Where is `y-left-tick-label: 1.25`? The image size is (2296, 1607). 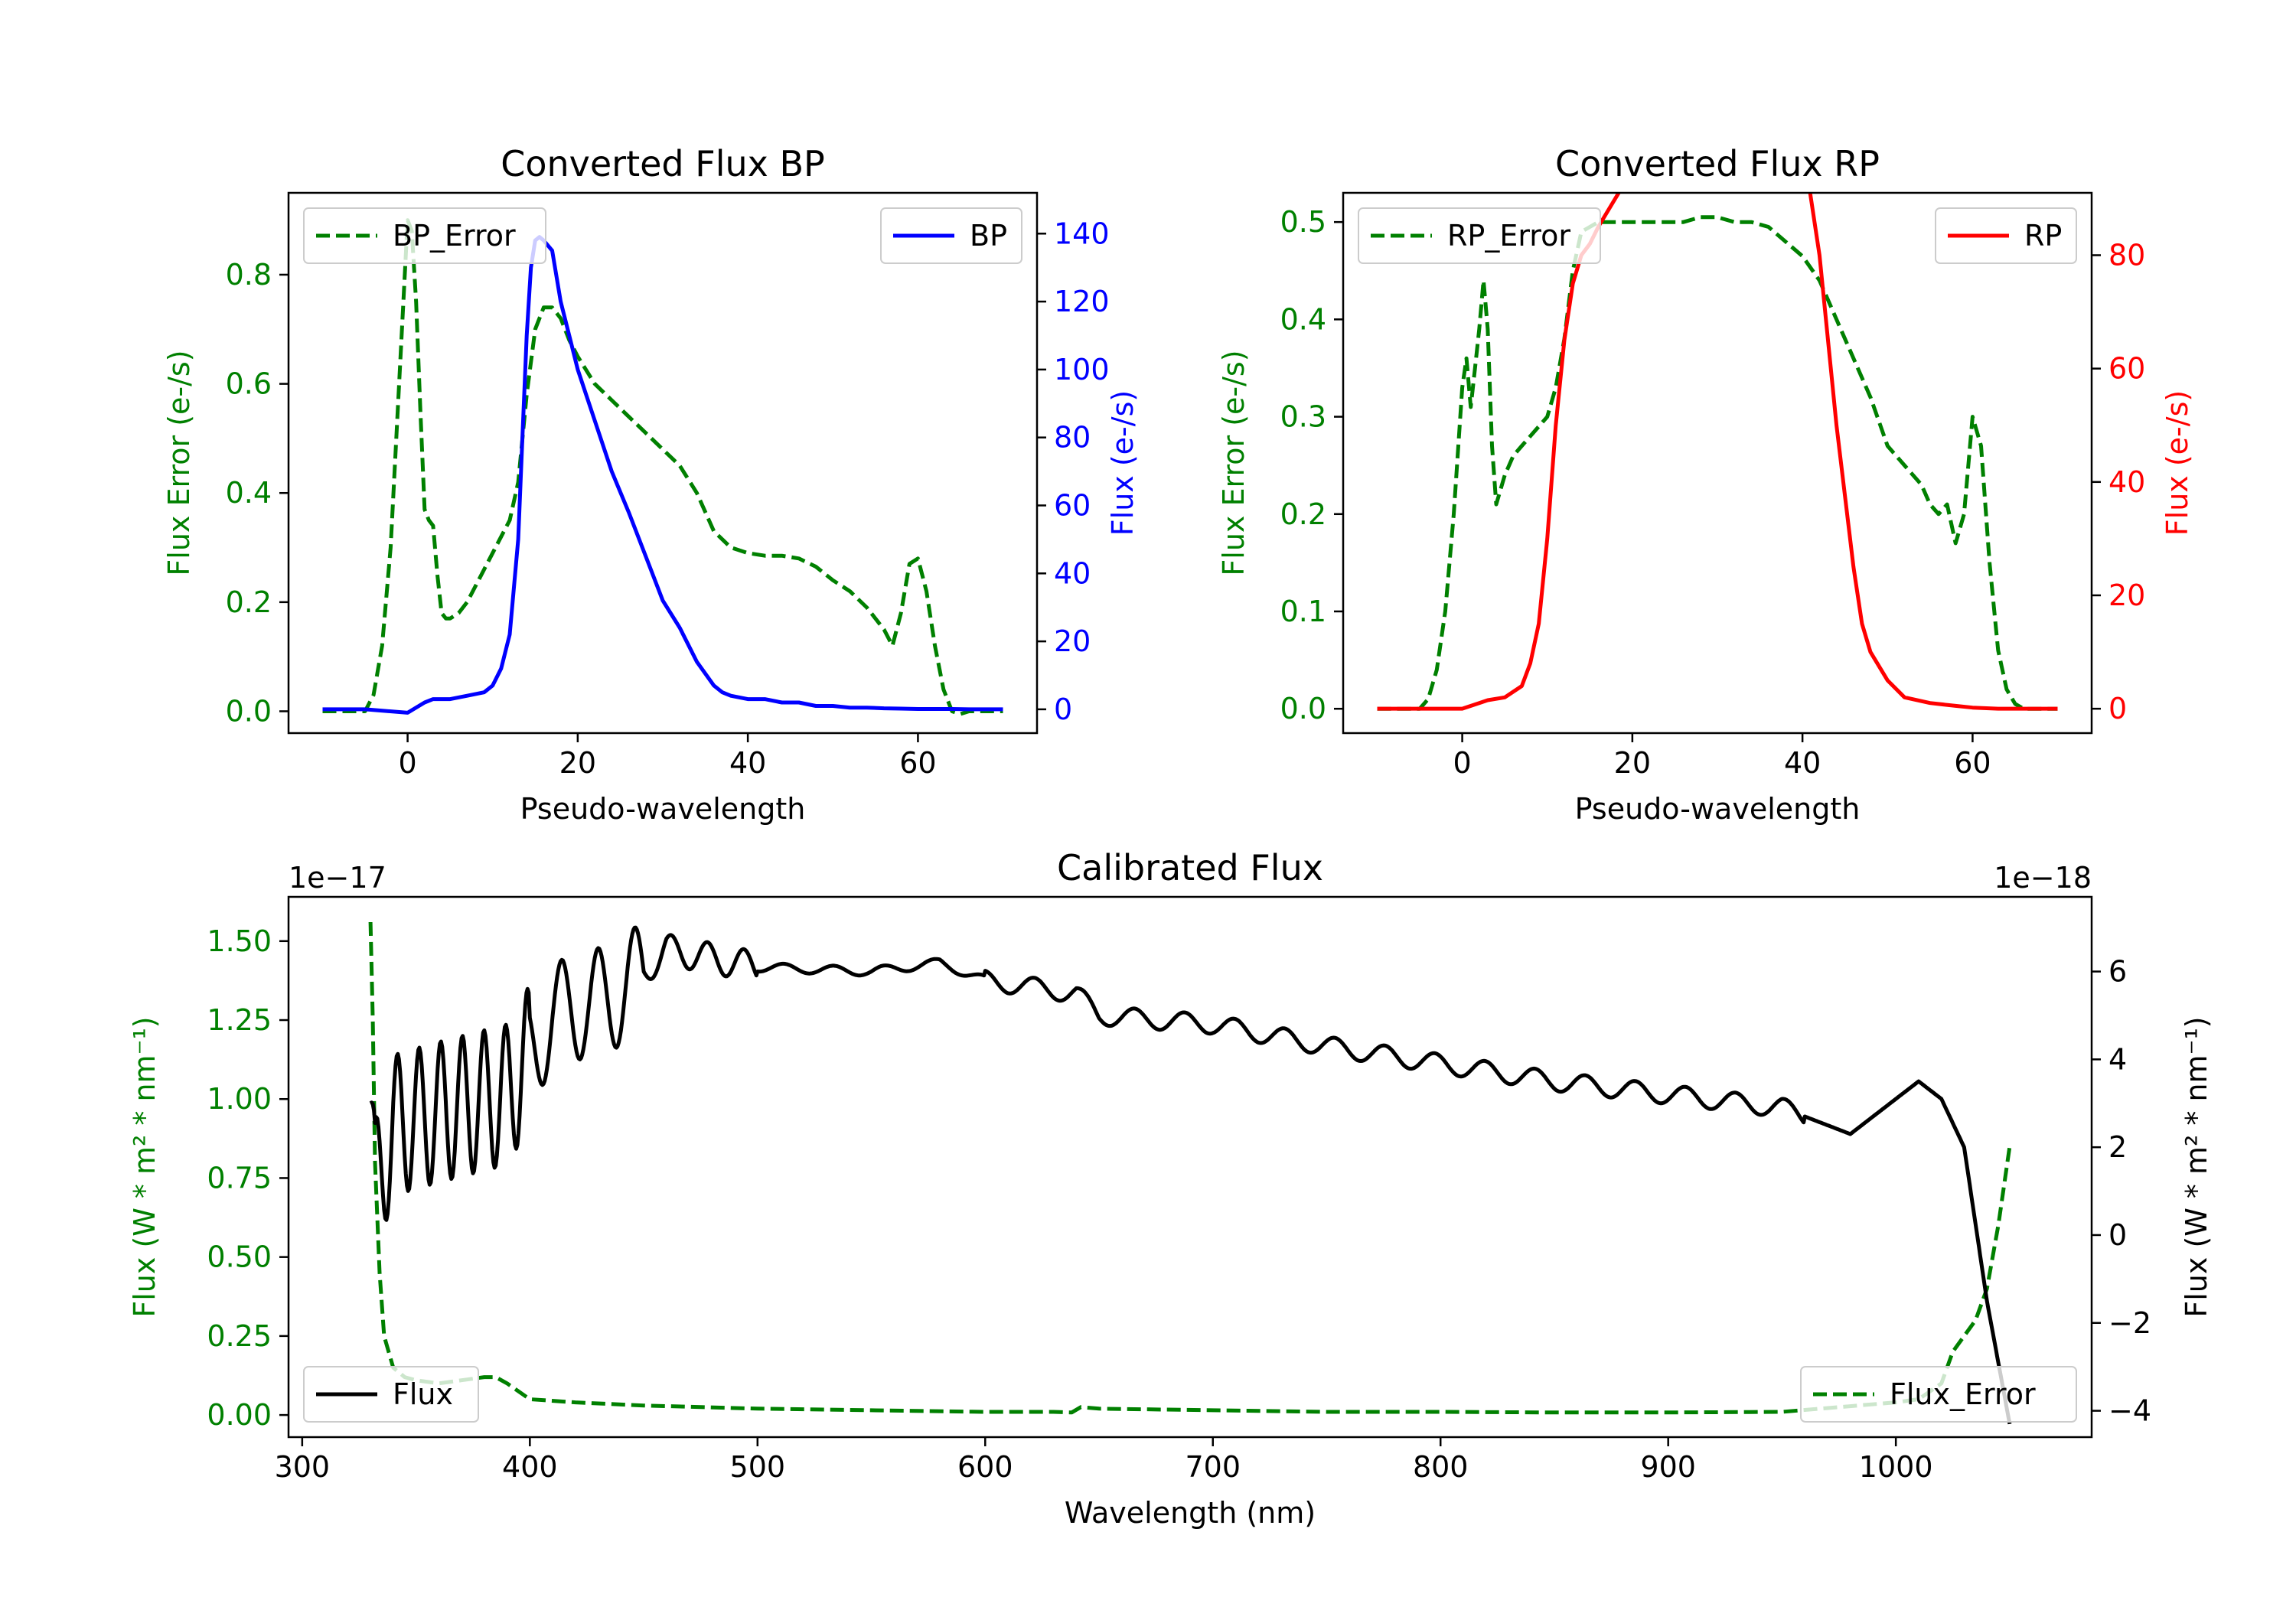
y-left-tick-label: 1.25 is located at coordinates (239, 1020).